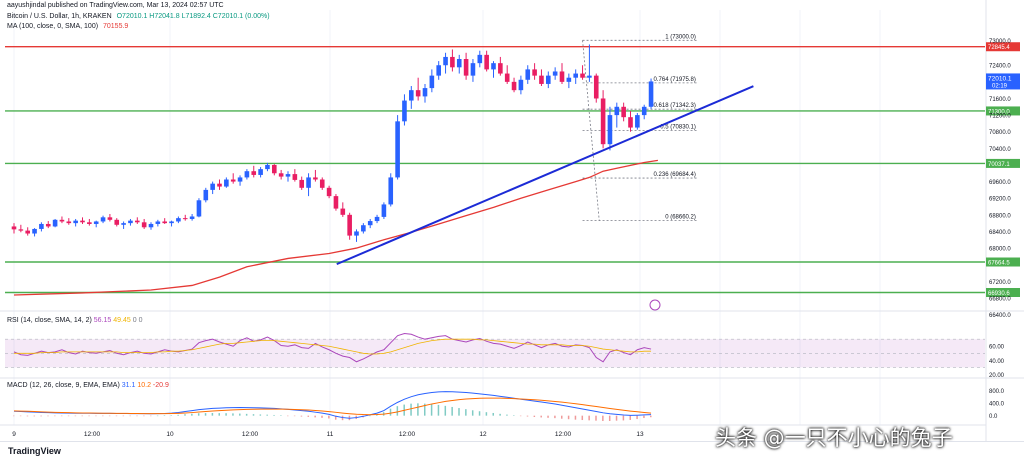  Describe the element at coordinates (1000, 42) in the screenshot. I see `price-tick-0: 73000.0` at that location.